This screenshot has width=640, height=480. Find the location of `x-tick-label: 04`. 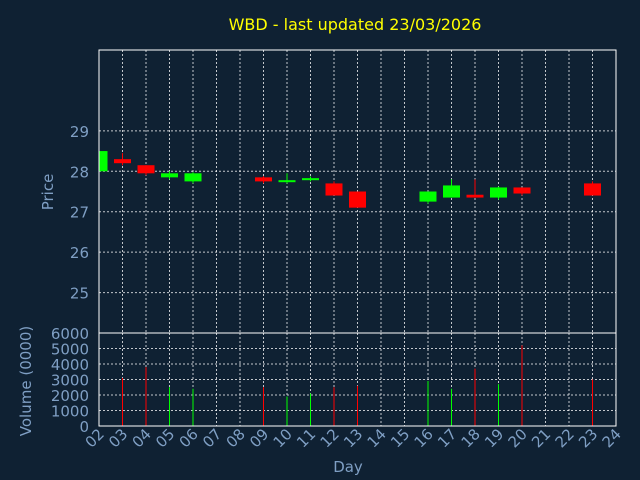

x-tick-label: 04 is located at coordinates (142, 438).